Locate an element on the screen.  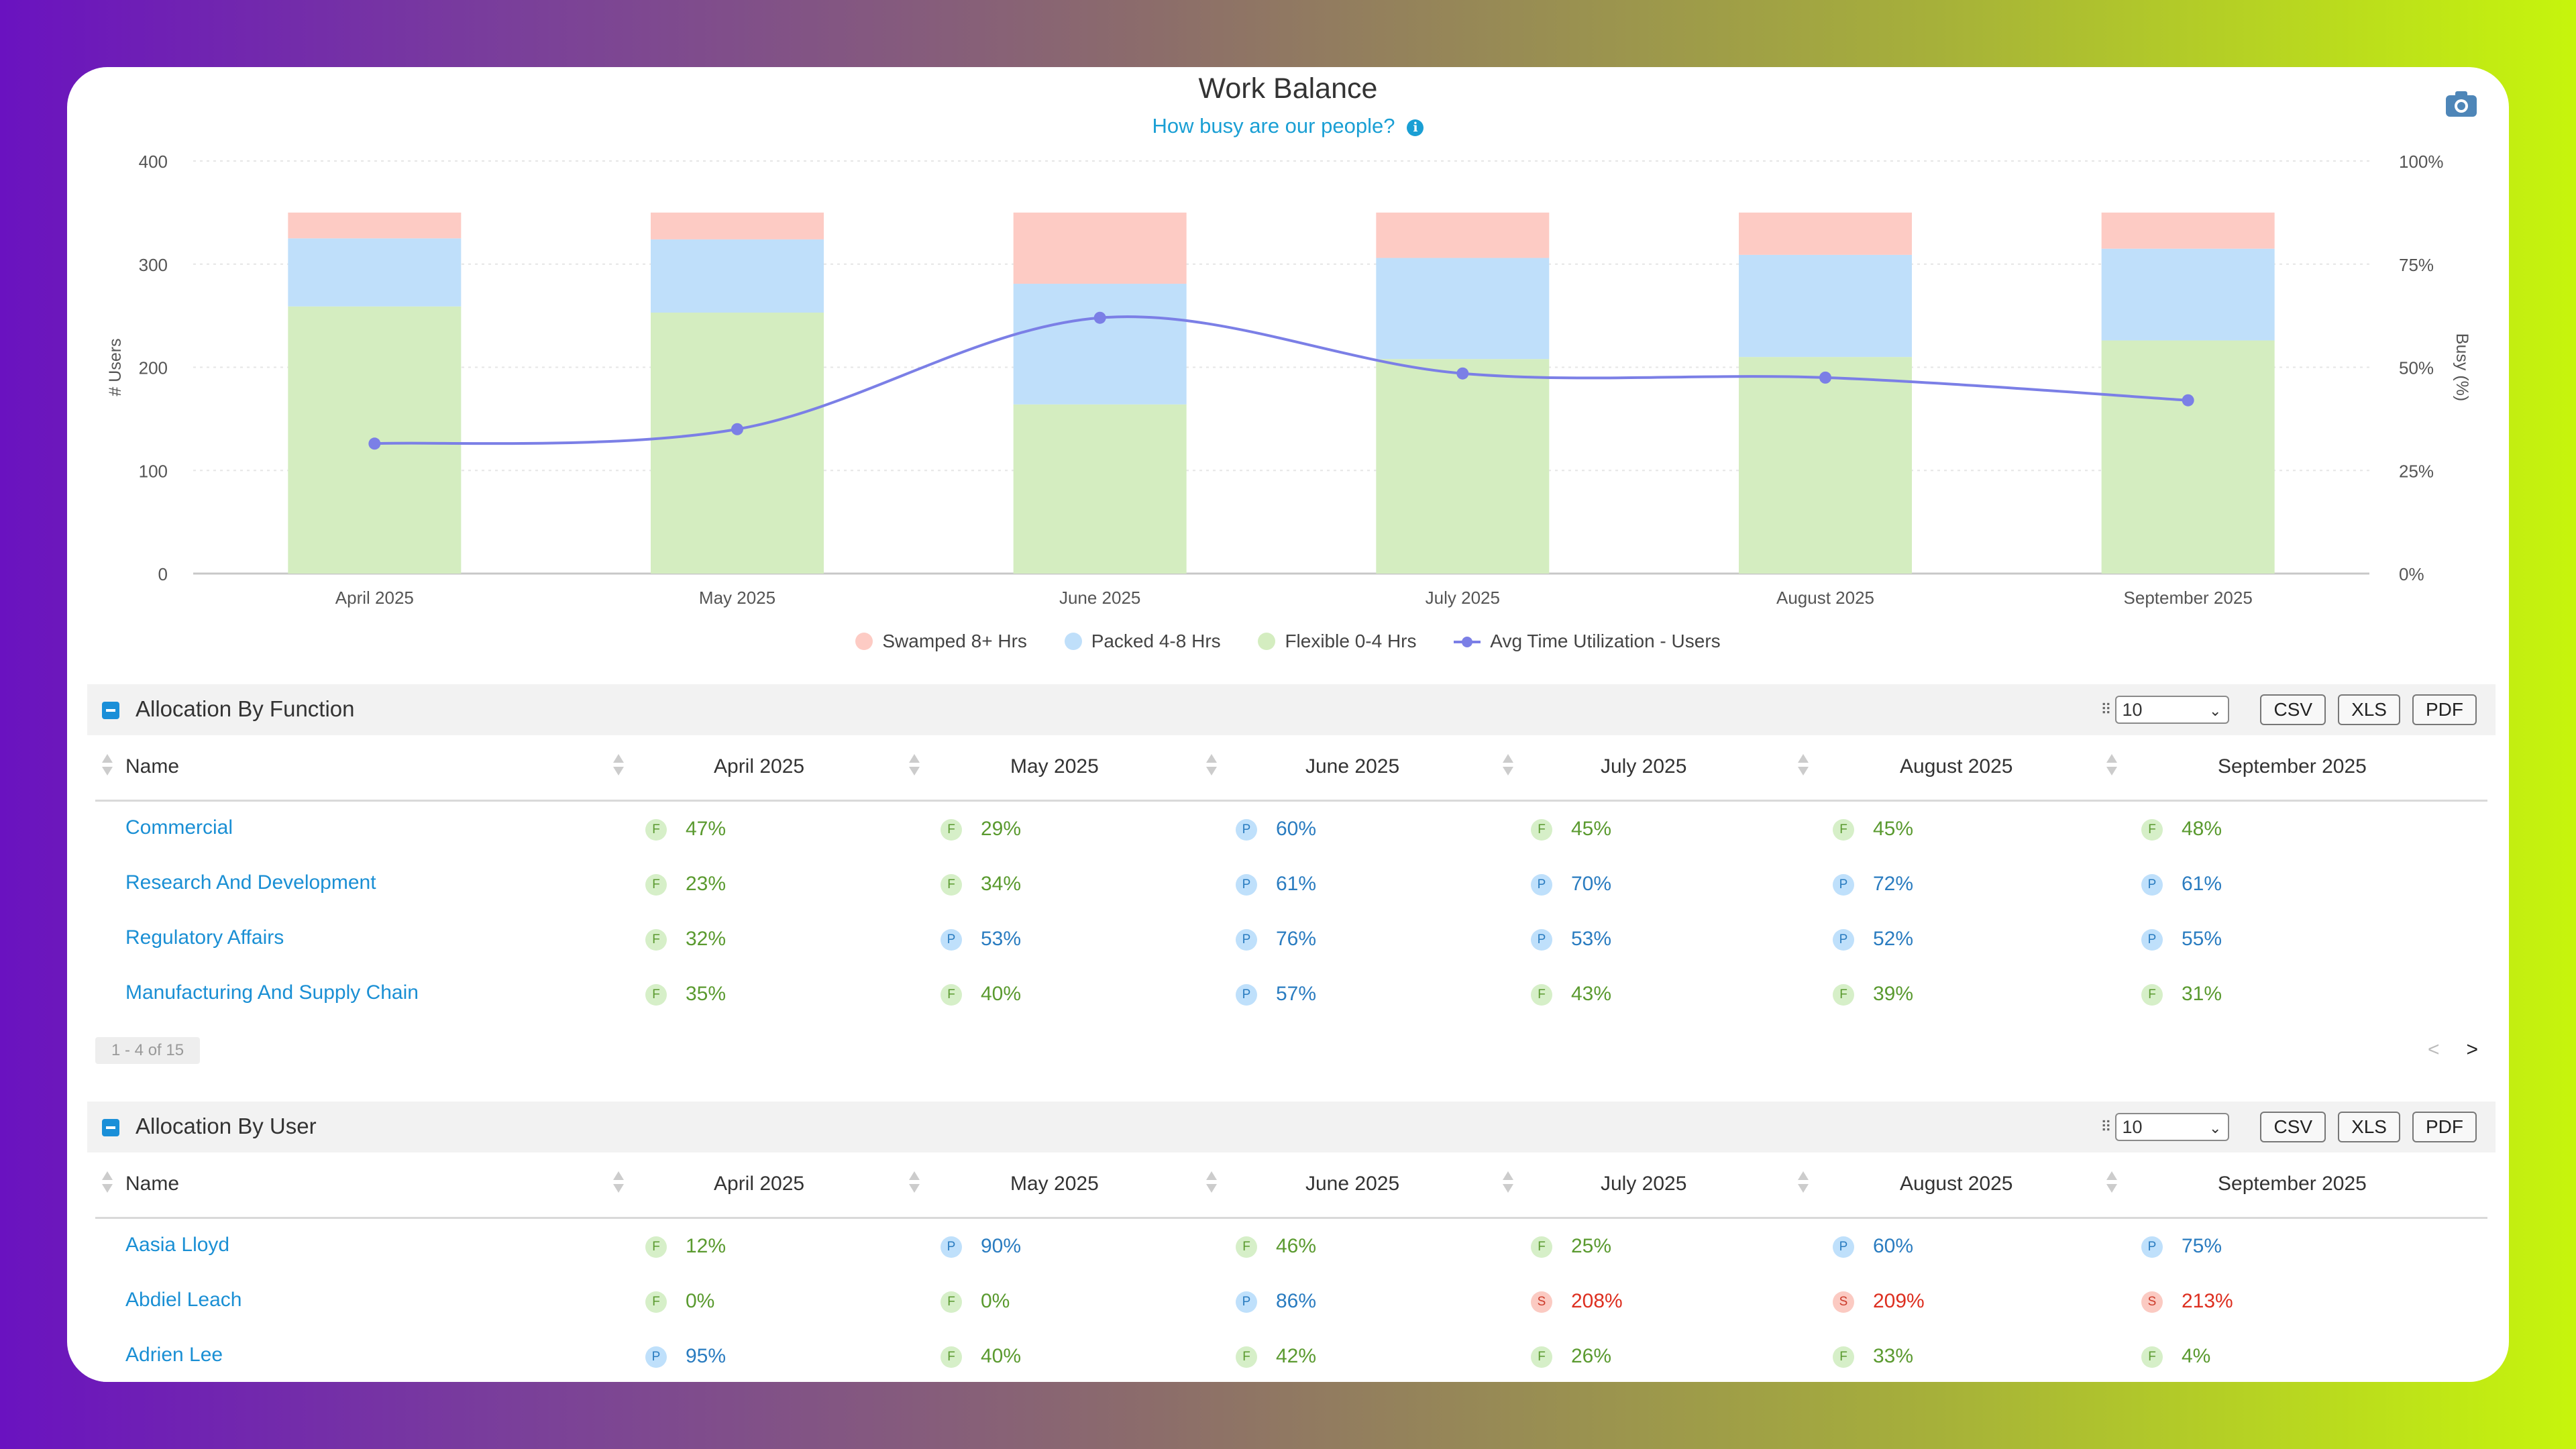
y-tick-label: 100 is located at coordinates (153, 471).